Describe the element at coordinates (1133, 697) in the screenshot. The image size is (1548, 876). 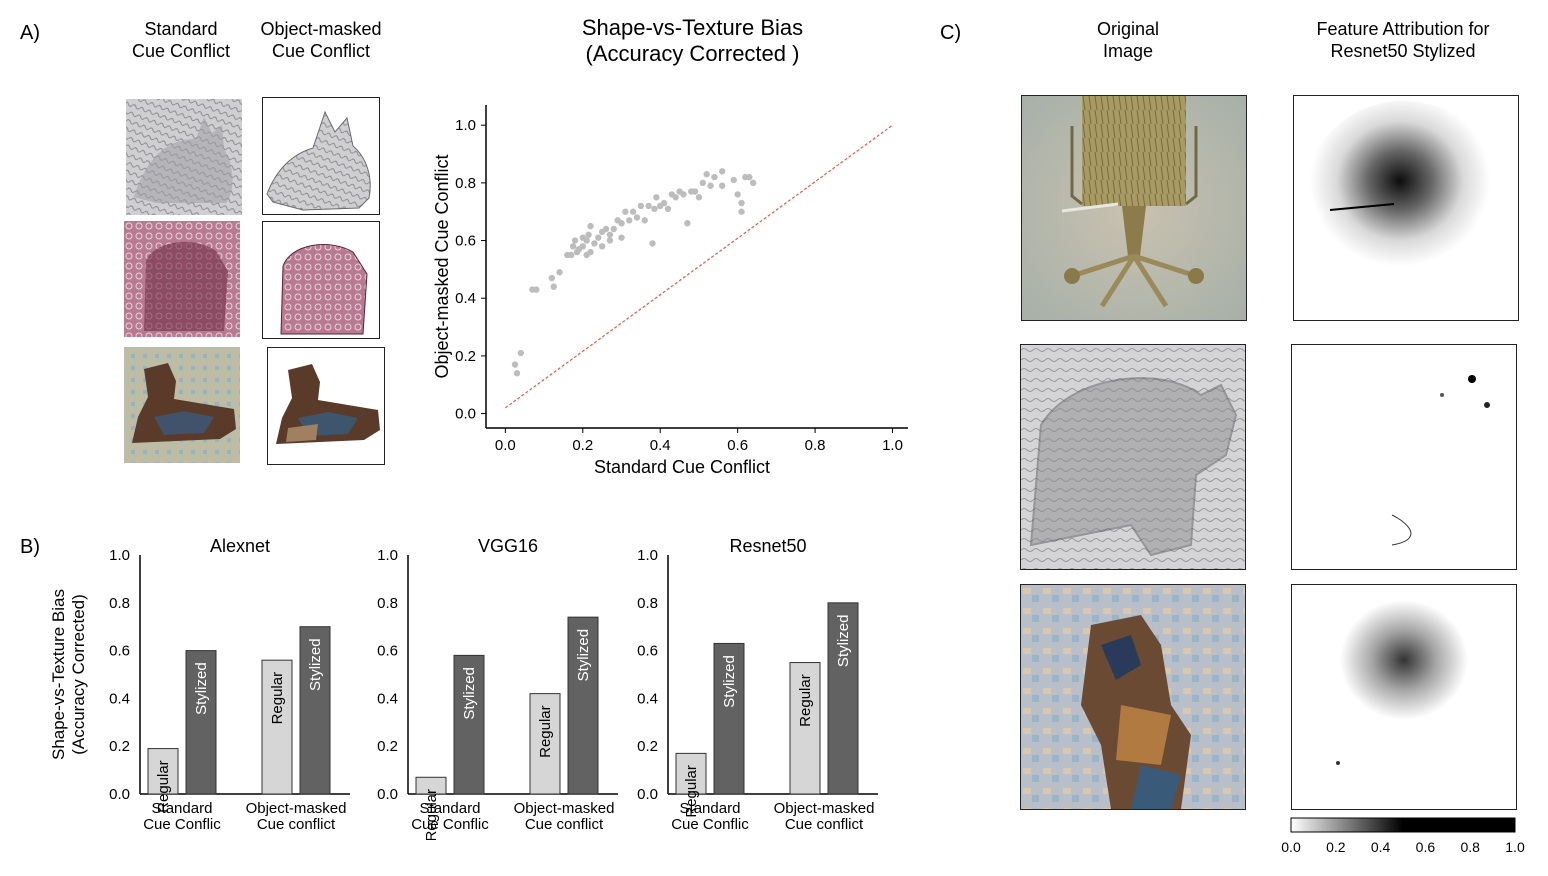
I see `dog-original-image` at that location.